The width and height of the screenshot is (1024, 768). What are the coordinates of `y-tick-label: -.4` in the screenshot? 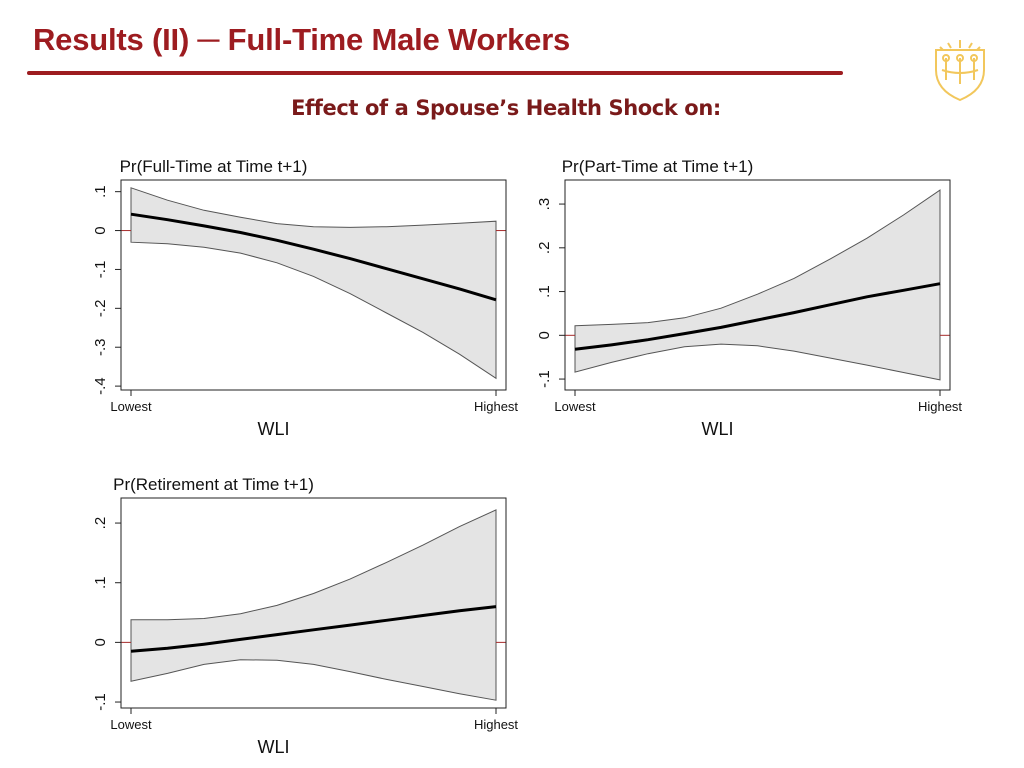 It's located at (100, 386).